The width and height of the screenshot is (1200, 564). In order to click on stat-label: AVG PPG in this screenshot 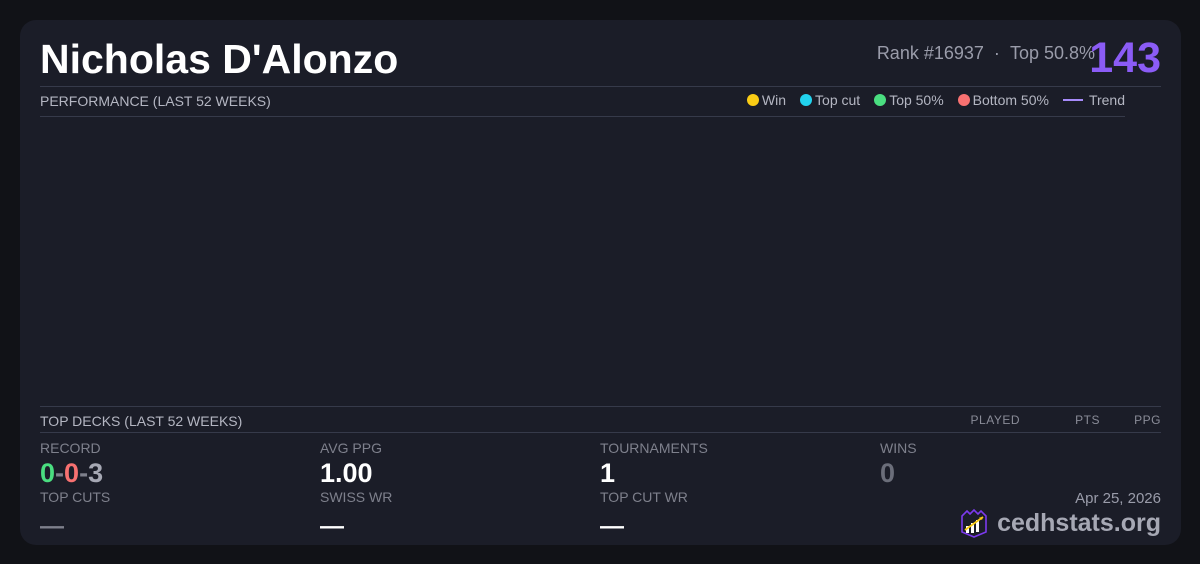, I will do `click(351, 448)`.